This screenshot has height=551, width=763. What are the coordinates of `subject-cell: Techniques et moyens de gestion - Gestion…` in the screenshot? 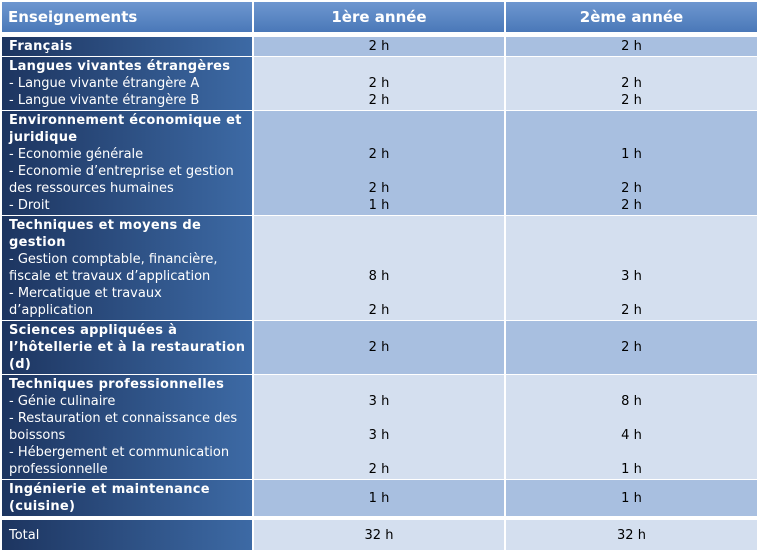 It's located at (127, 268).